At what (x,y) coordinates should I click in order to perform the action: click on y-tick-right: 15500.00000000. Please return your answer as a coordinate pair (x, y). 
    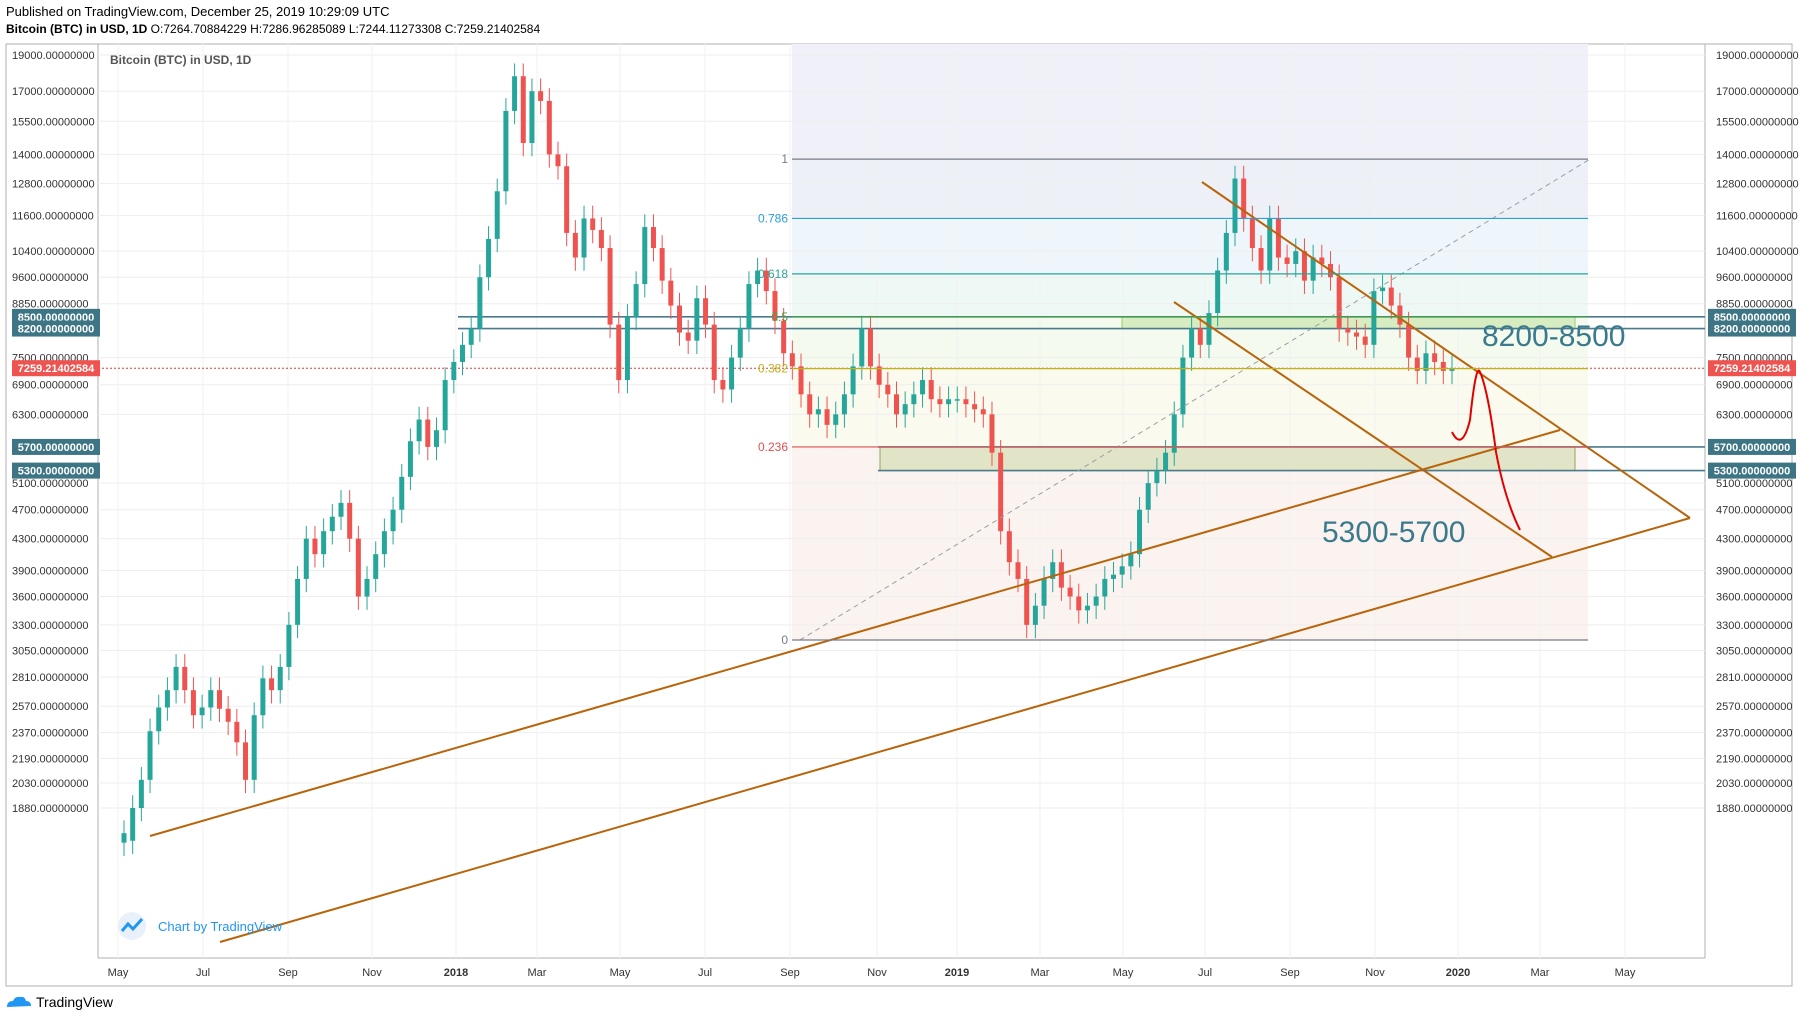
    Looking at the image, I should click on (1757, 122).